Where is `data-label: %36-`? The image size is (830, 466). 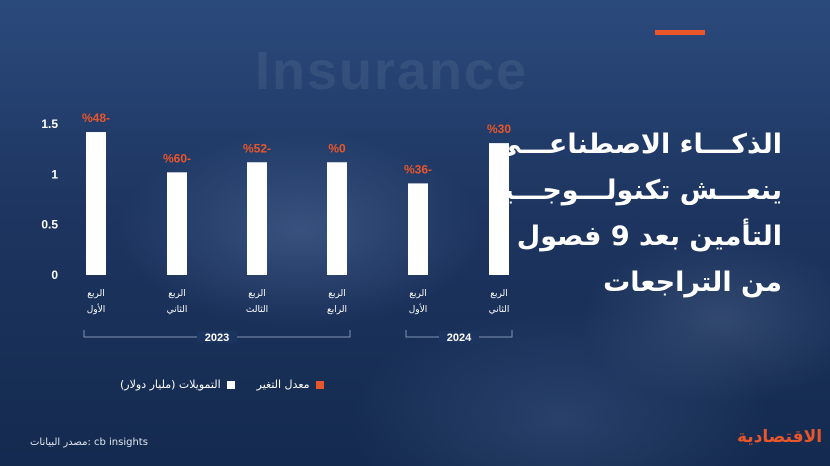 data-label: %36- is located at coordinates (418, 169).